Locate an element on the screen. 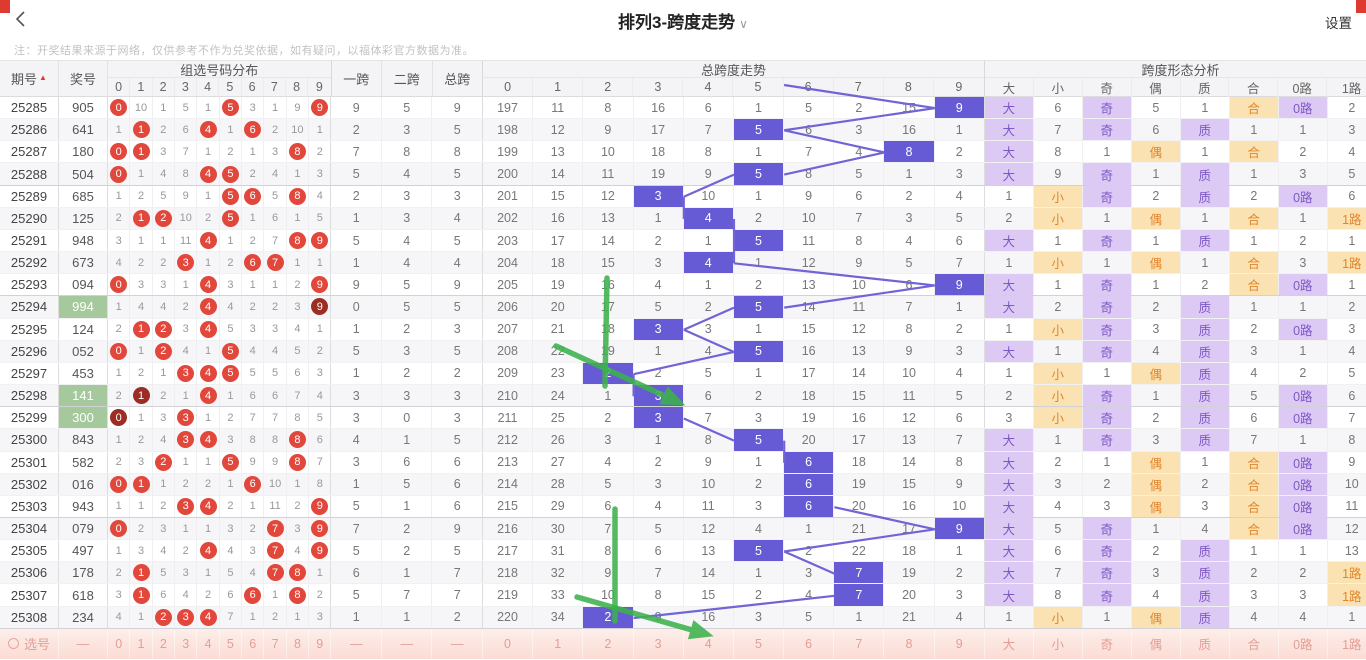  issue-cell: 25288 is located at coordinates (29, 174).